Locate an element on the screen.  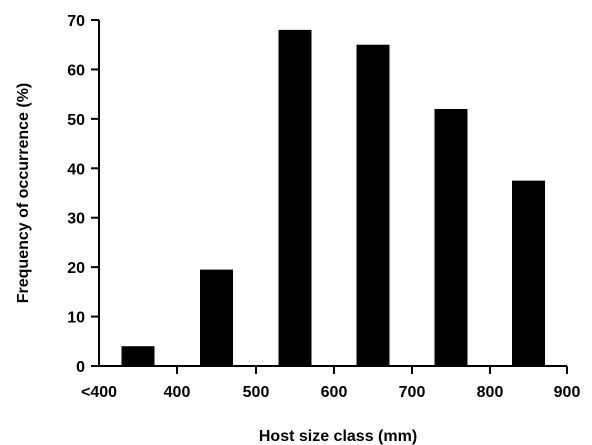
x-tick-label: 900 is located at coordinates (567, 392).